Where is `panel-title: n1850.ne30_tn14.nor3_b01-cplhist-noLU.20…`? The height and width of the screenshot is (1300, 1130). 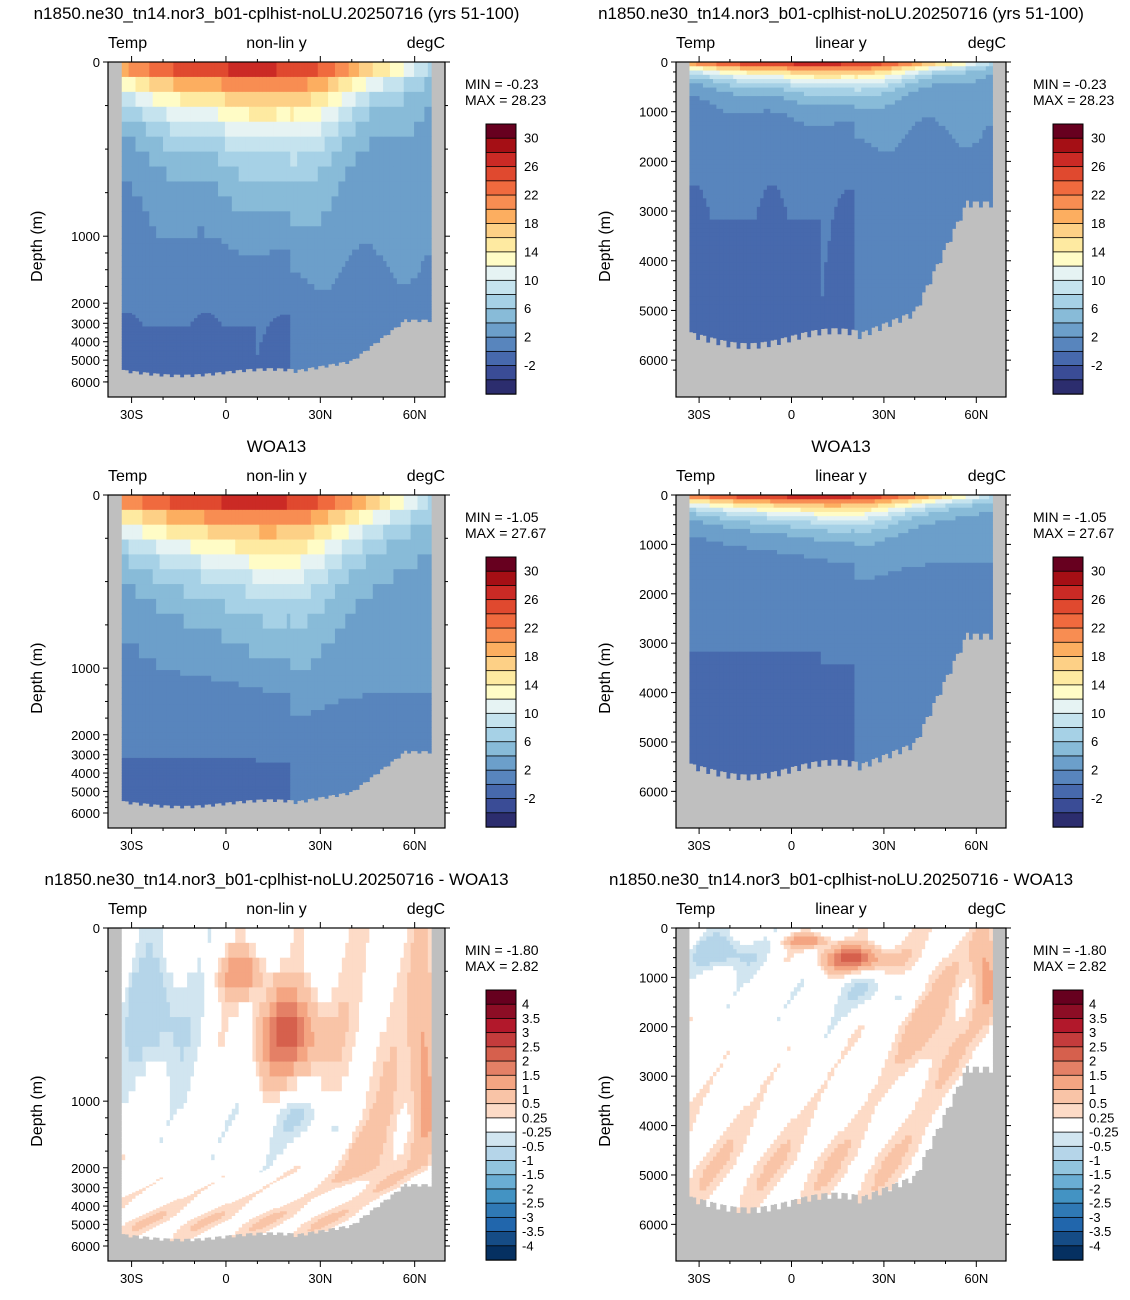
panel-title: n1850.ne30_tn14.nor3_b01-cplhist-noLU.20… is located at coordinates (841, 879).